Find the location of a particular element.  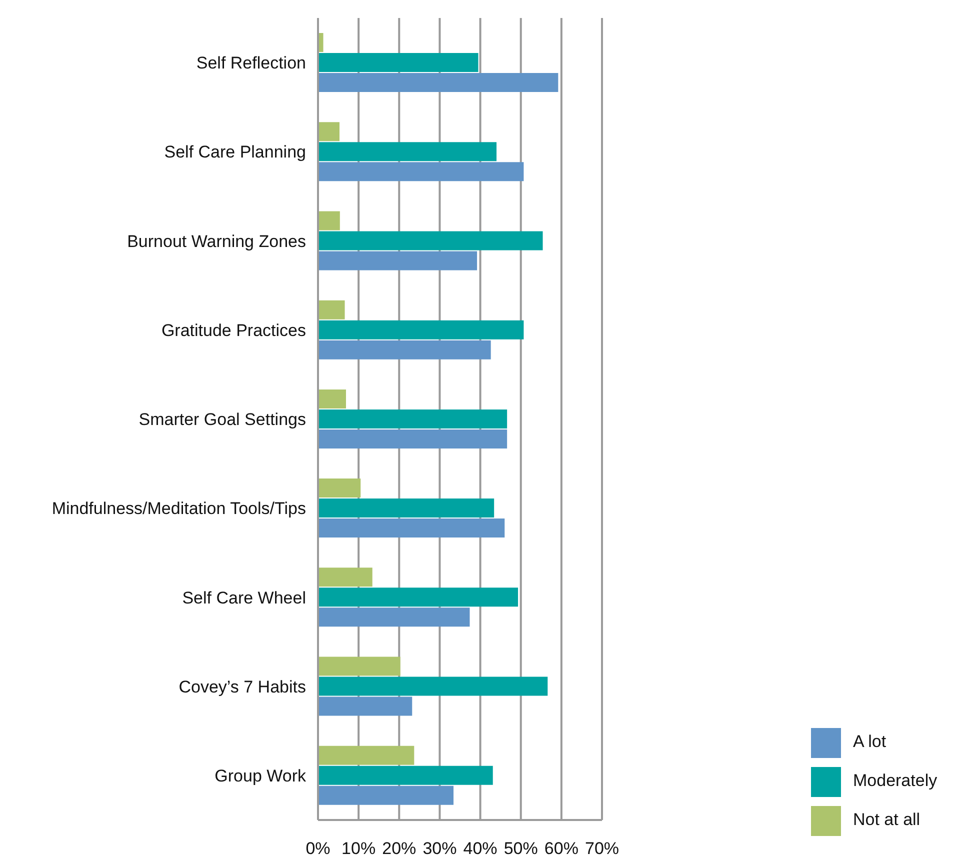

y-tick-label: Smarter Goal Settings is located at coordinates (222, 420).